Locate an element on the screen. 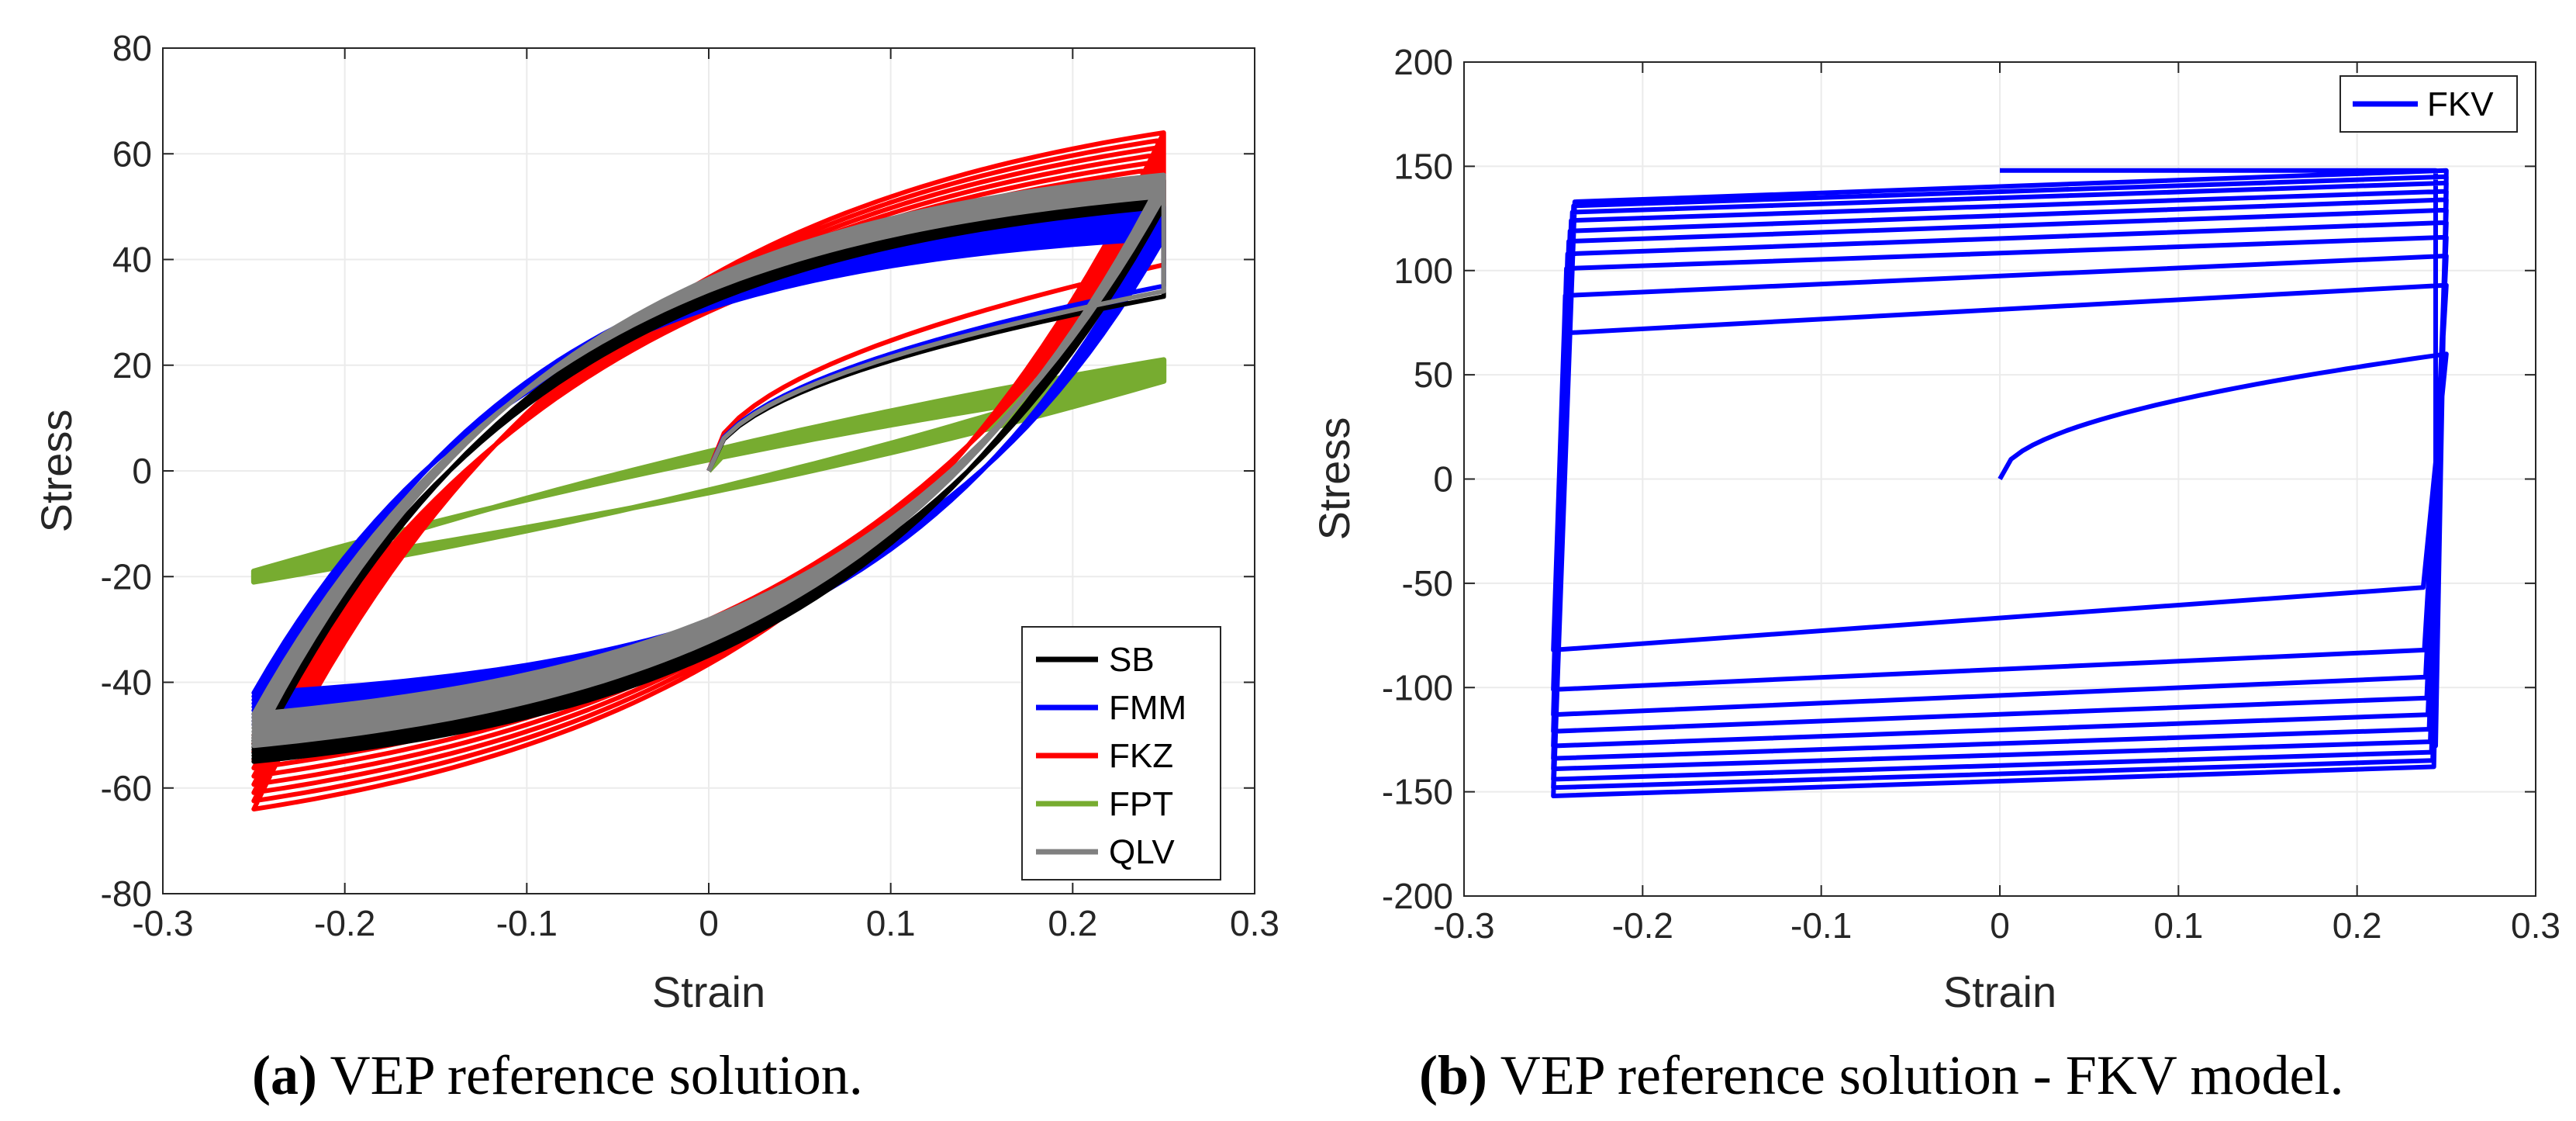 The height and width of the screenshot is (1121, 2576). y-tick-label: 150 is located at coordinates (1423, 166).